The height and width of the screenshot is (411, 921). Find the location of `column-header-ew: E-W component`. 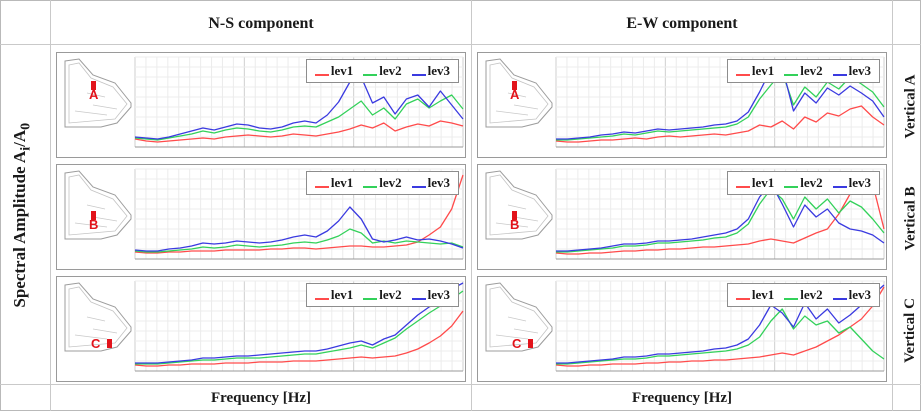

column-header-ew: E-W component is located at coordinates (682, 23).